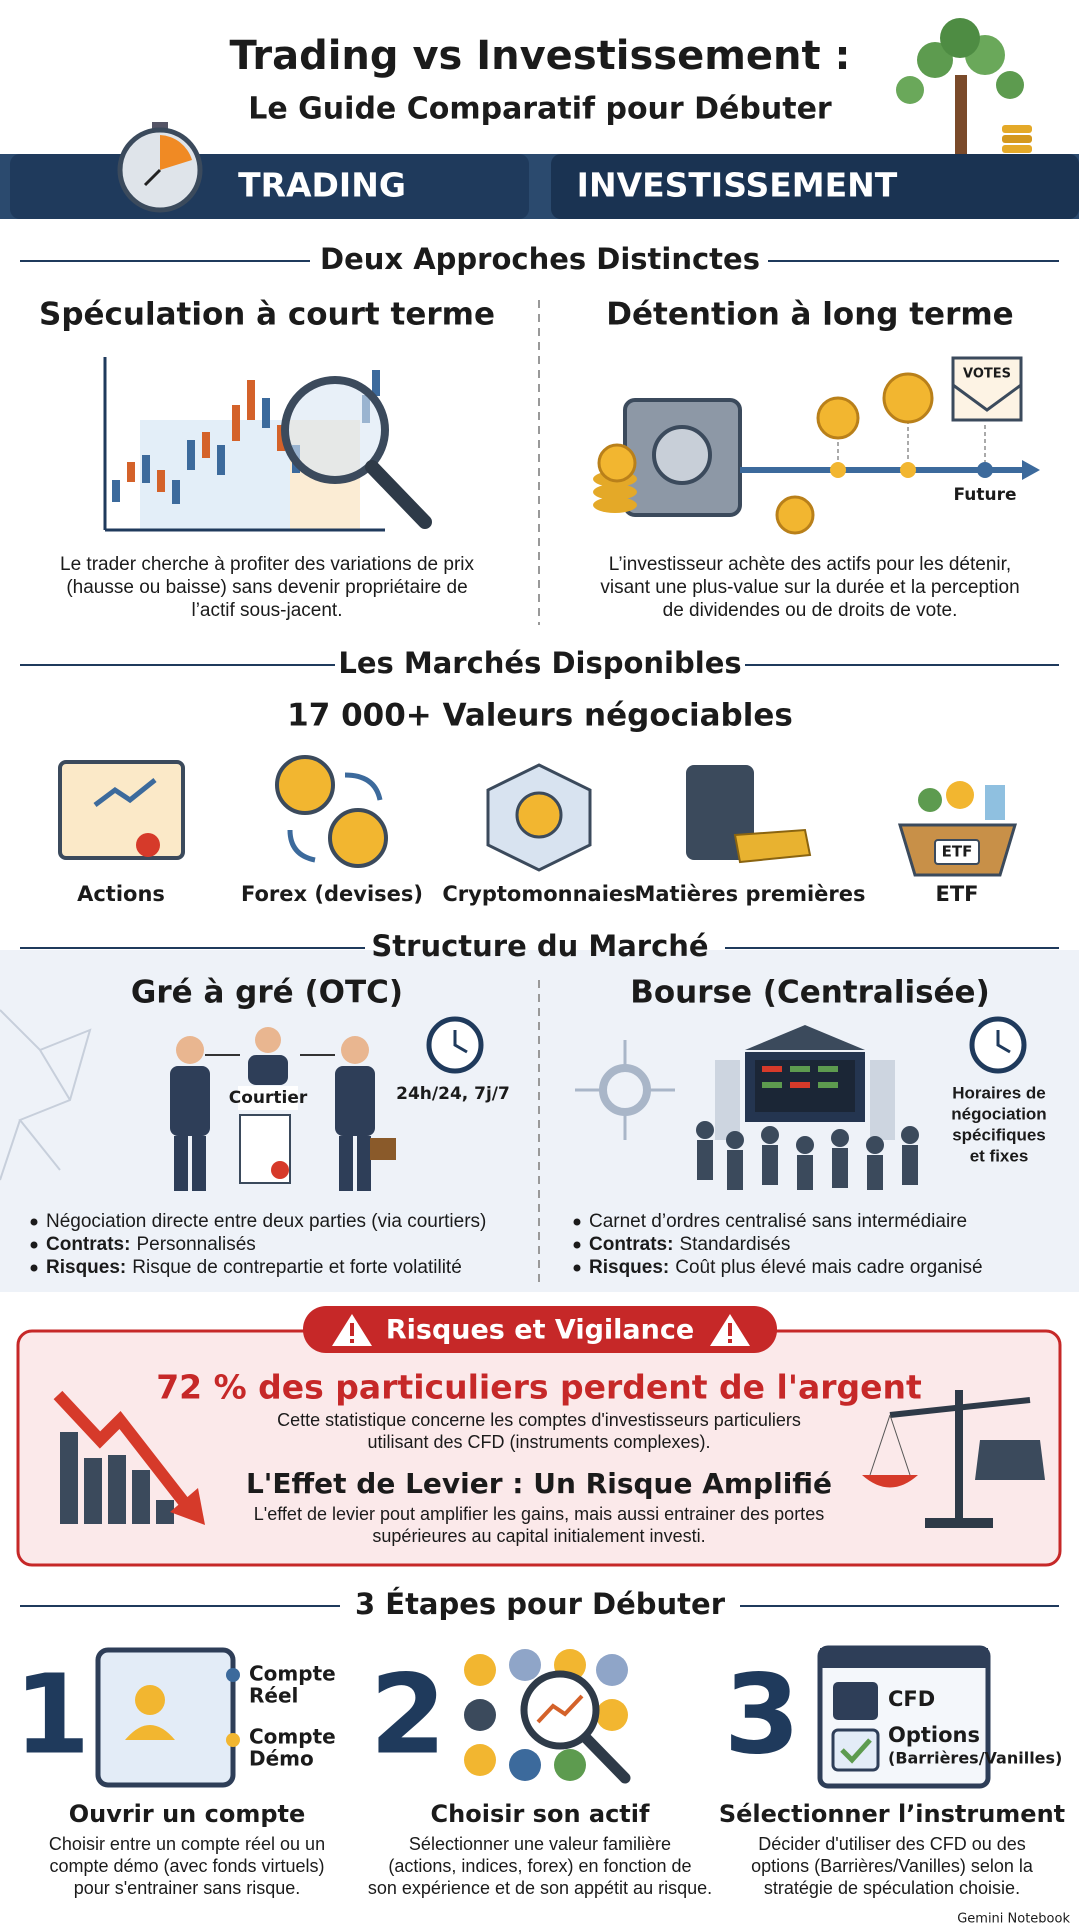  Describe the element at coordinates (540, 109) in the screenshot. I see `subtitle: Le Guide Comparatif pour Débuter` at that location.